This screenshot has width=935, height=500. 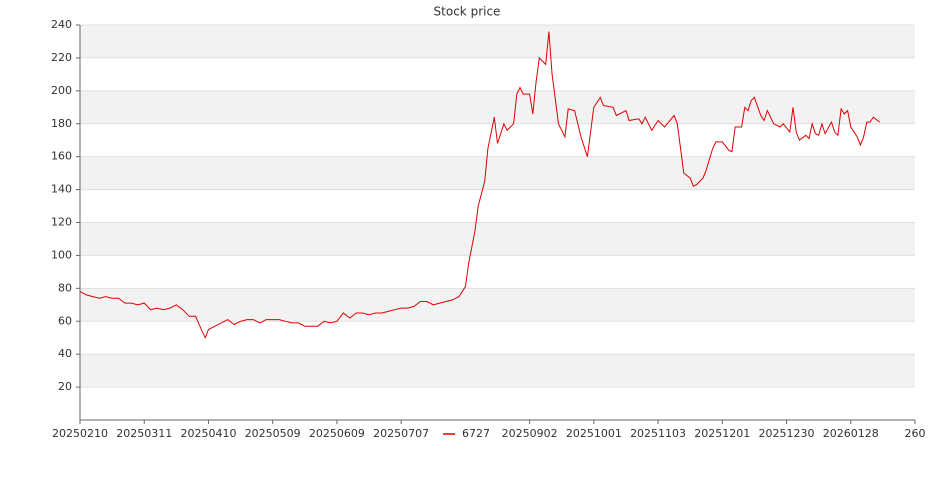 What do you see at coordinates (722, 433) in the screenshot?
I see `x-tick-label: 20251201` at bounding box center [722, 433].